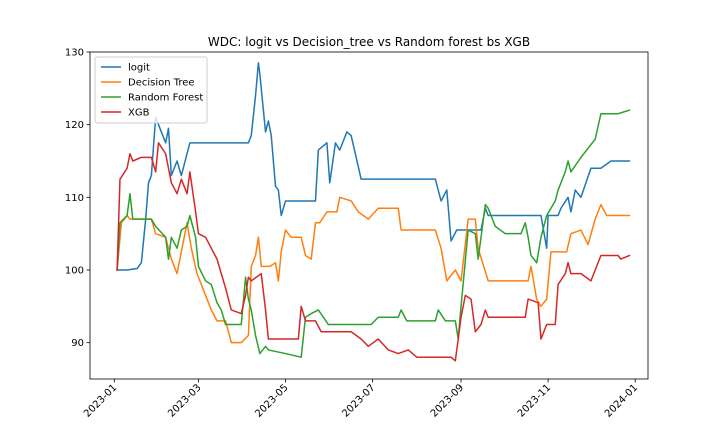 Image resolution: width=720 pixels, height=432 pixels. I want to click on y-tick-label: 100, so click(74, 271).